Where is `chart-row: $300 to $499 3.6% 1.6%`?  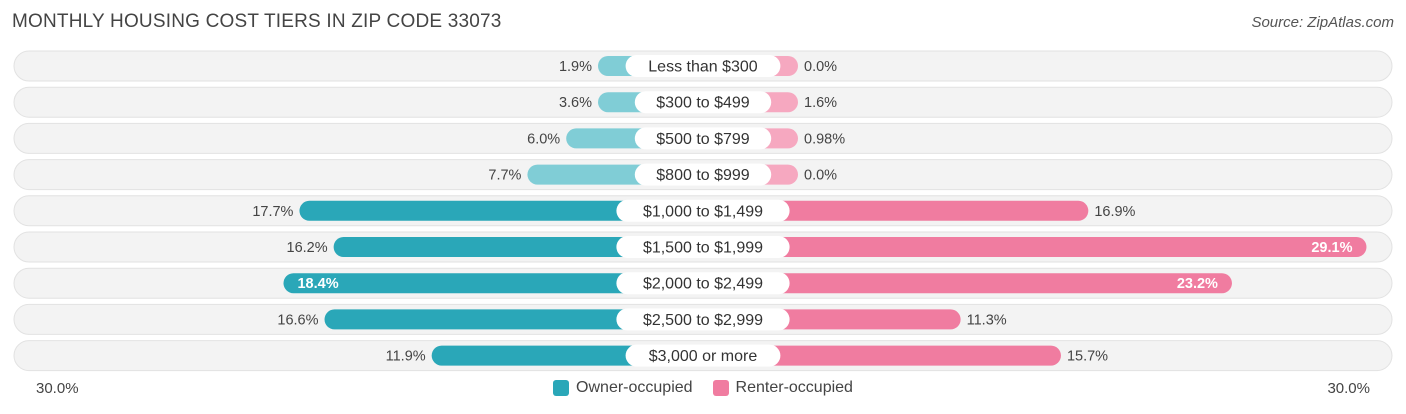
chart-row: $300 to $499 3.6% 1.6% is located at coordinates (703, 102).